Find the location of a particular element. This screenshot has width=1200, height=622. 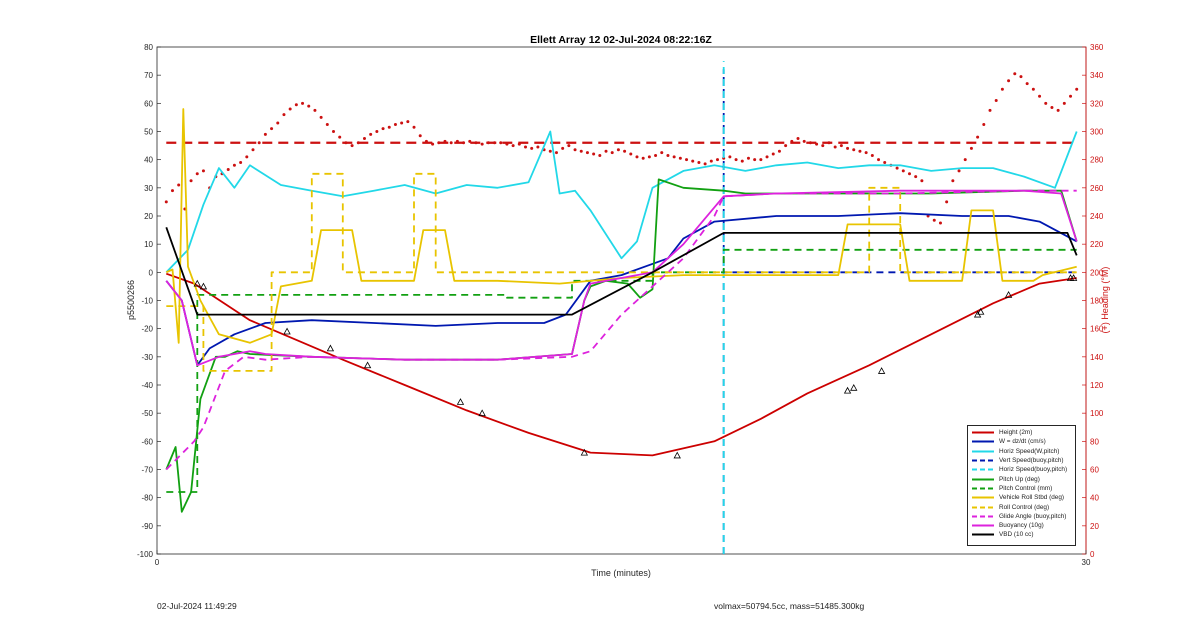

legend-label: W = dz/dt (cm/s) is located at coordinates (1022, 442).